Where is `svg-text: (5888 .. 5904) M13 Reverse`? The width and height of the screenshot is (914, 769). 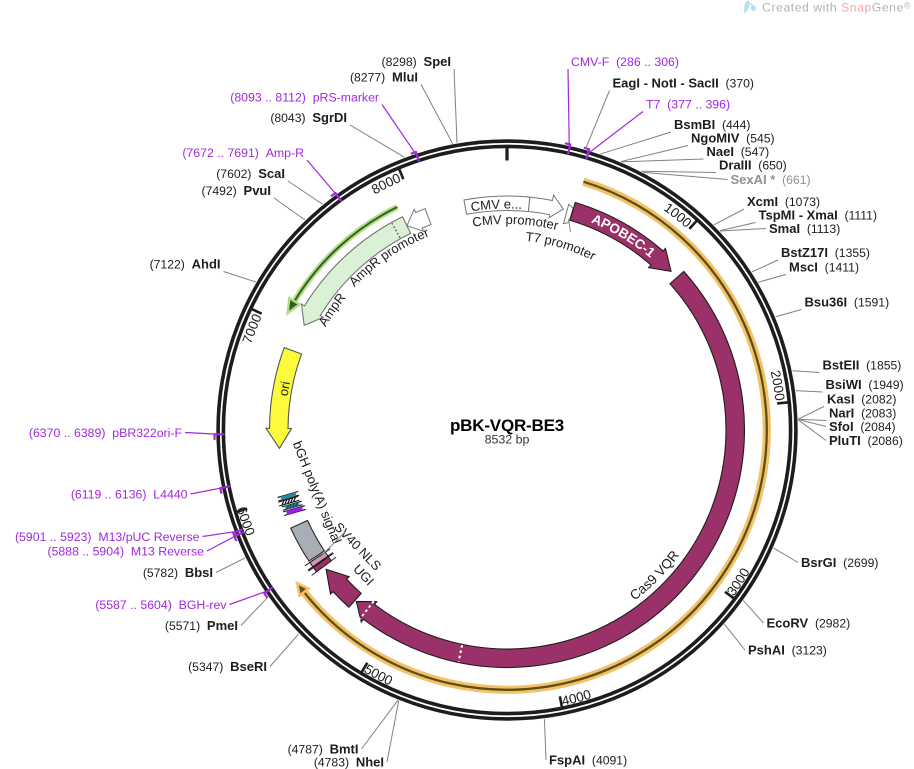 svg-text: (5888 .. 5904) M13 Reverse is located at coordinates (125, 552).